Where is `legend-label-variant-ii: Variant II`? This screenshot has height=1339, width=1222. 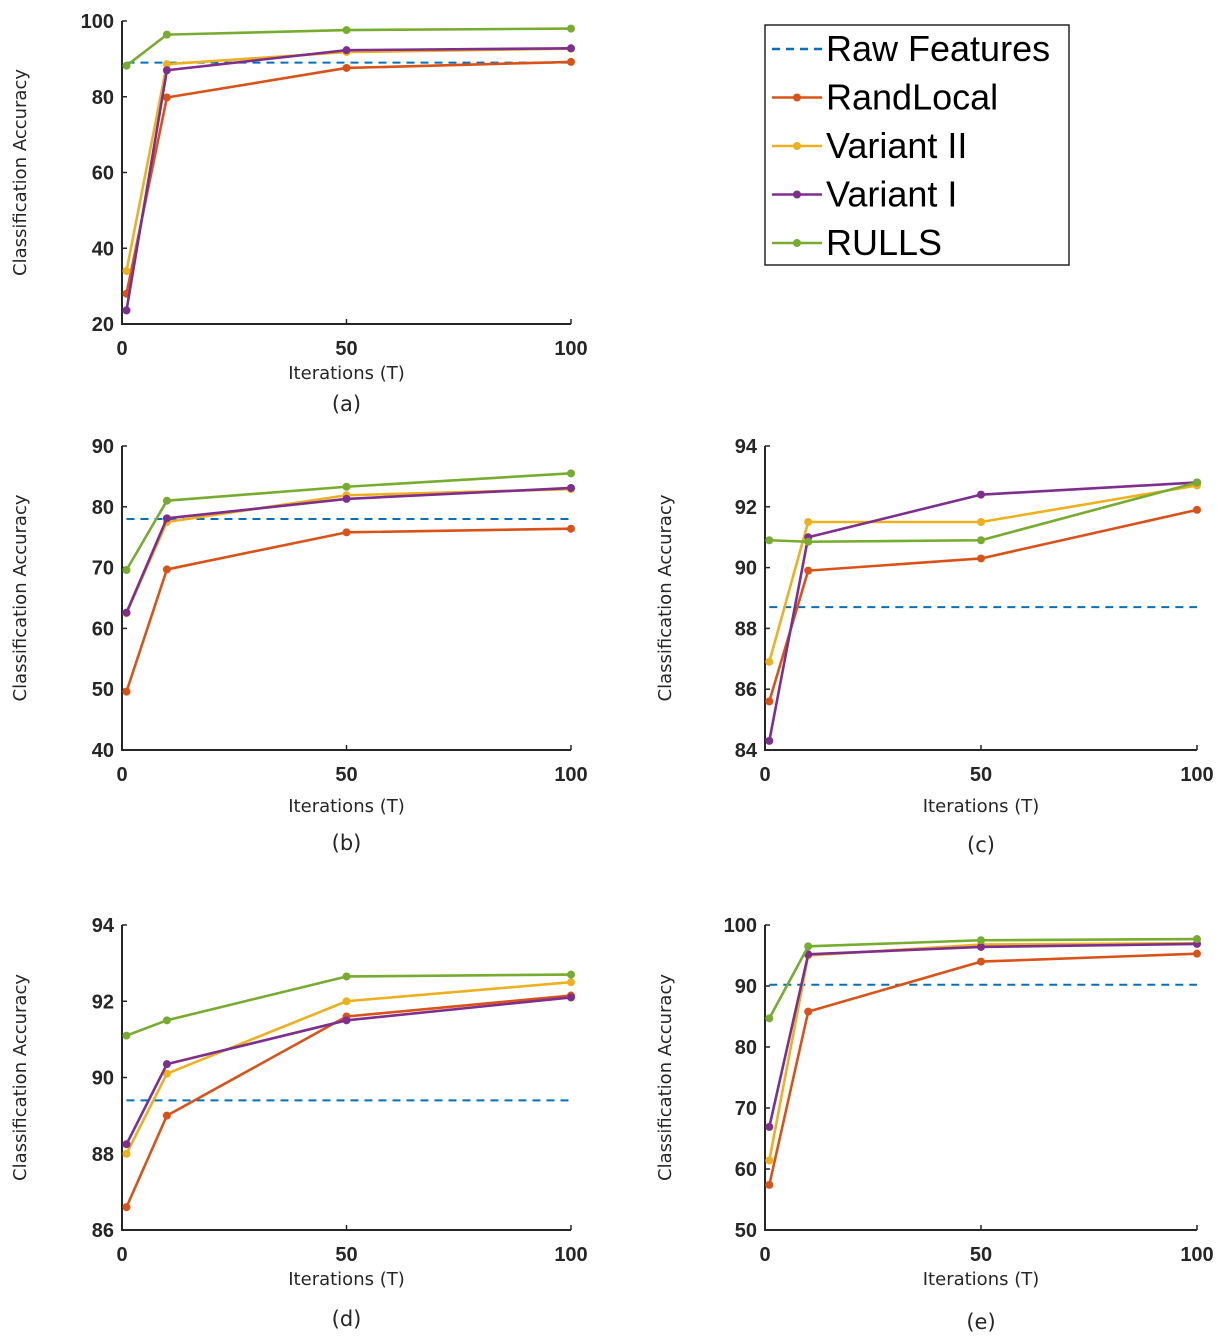
legend-label-variant-ii: Variant II is located at coordinates (896, 145).